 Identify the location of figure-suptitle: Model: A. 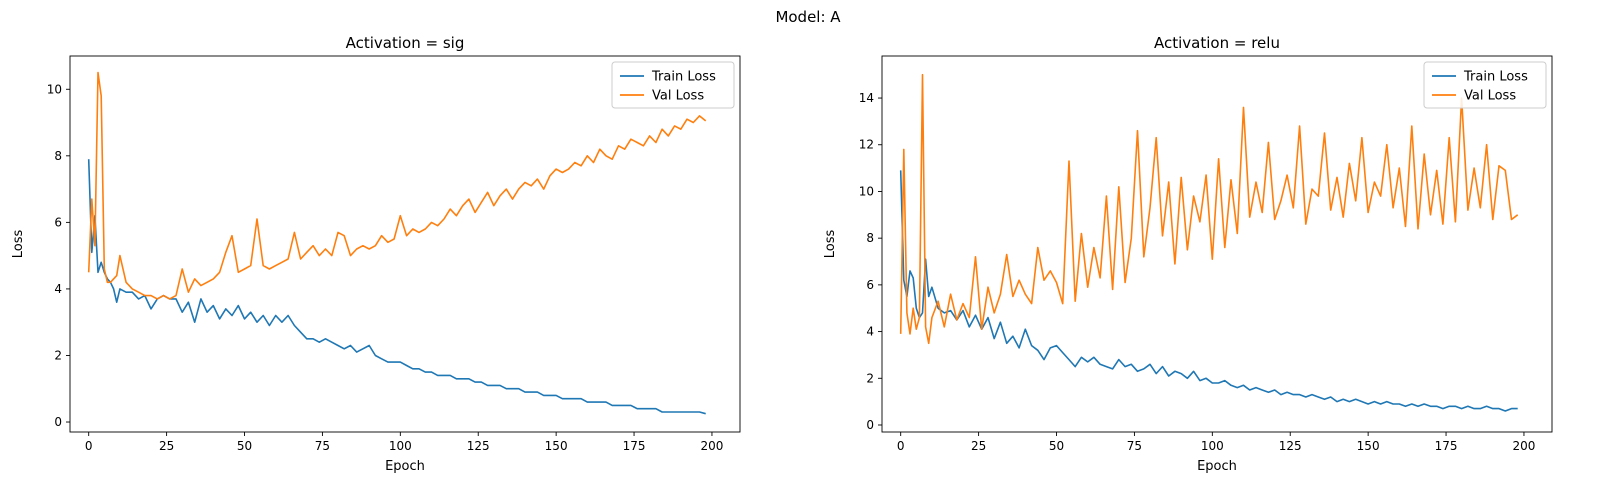
(808, 17).